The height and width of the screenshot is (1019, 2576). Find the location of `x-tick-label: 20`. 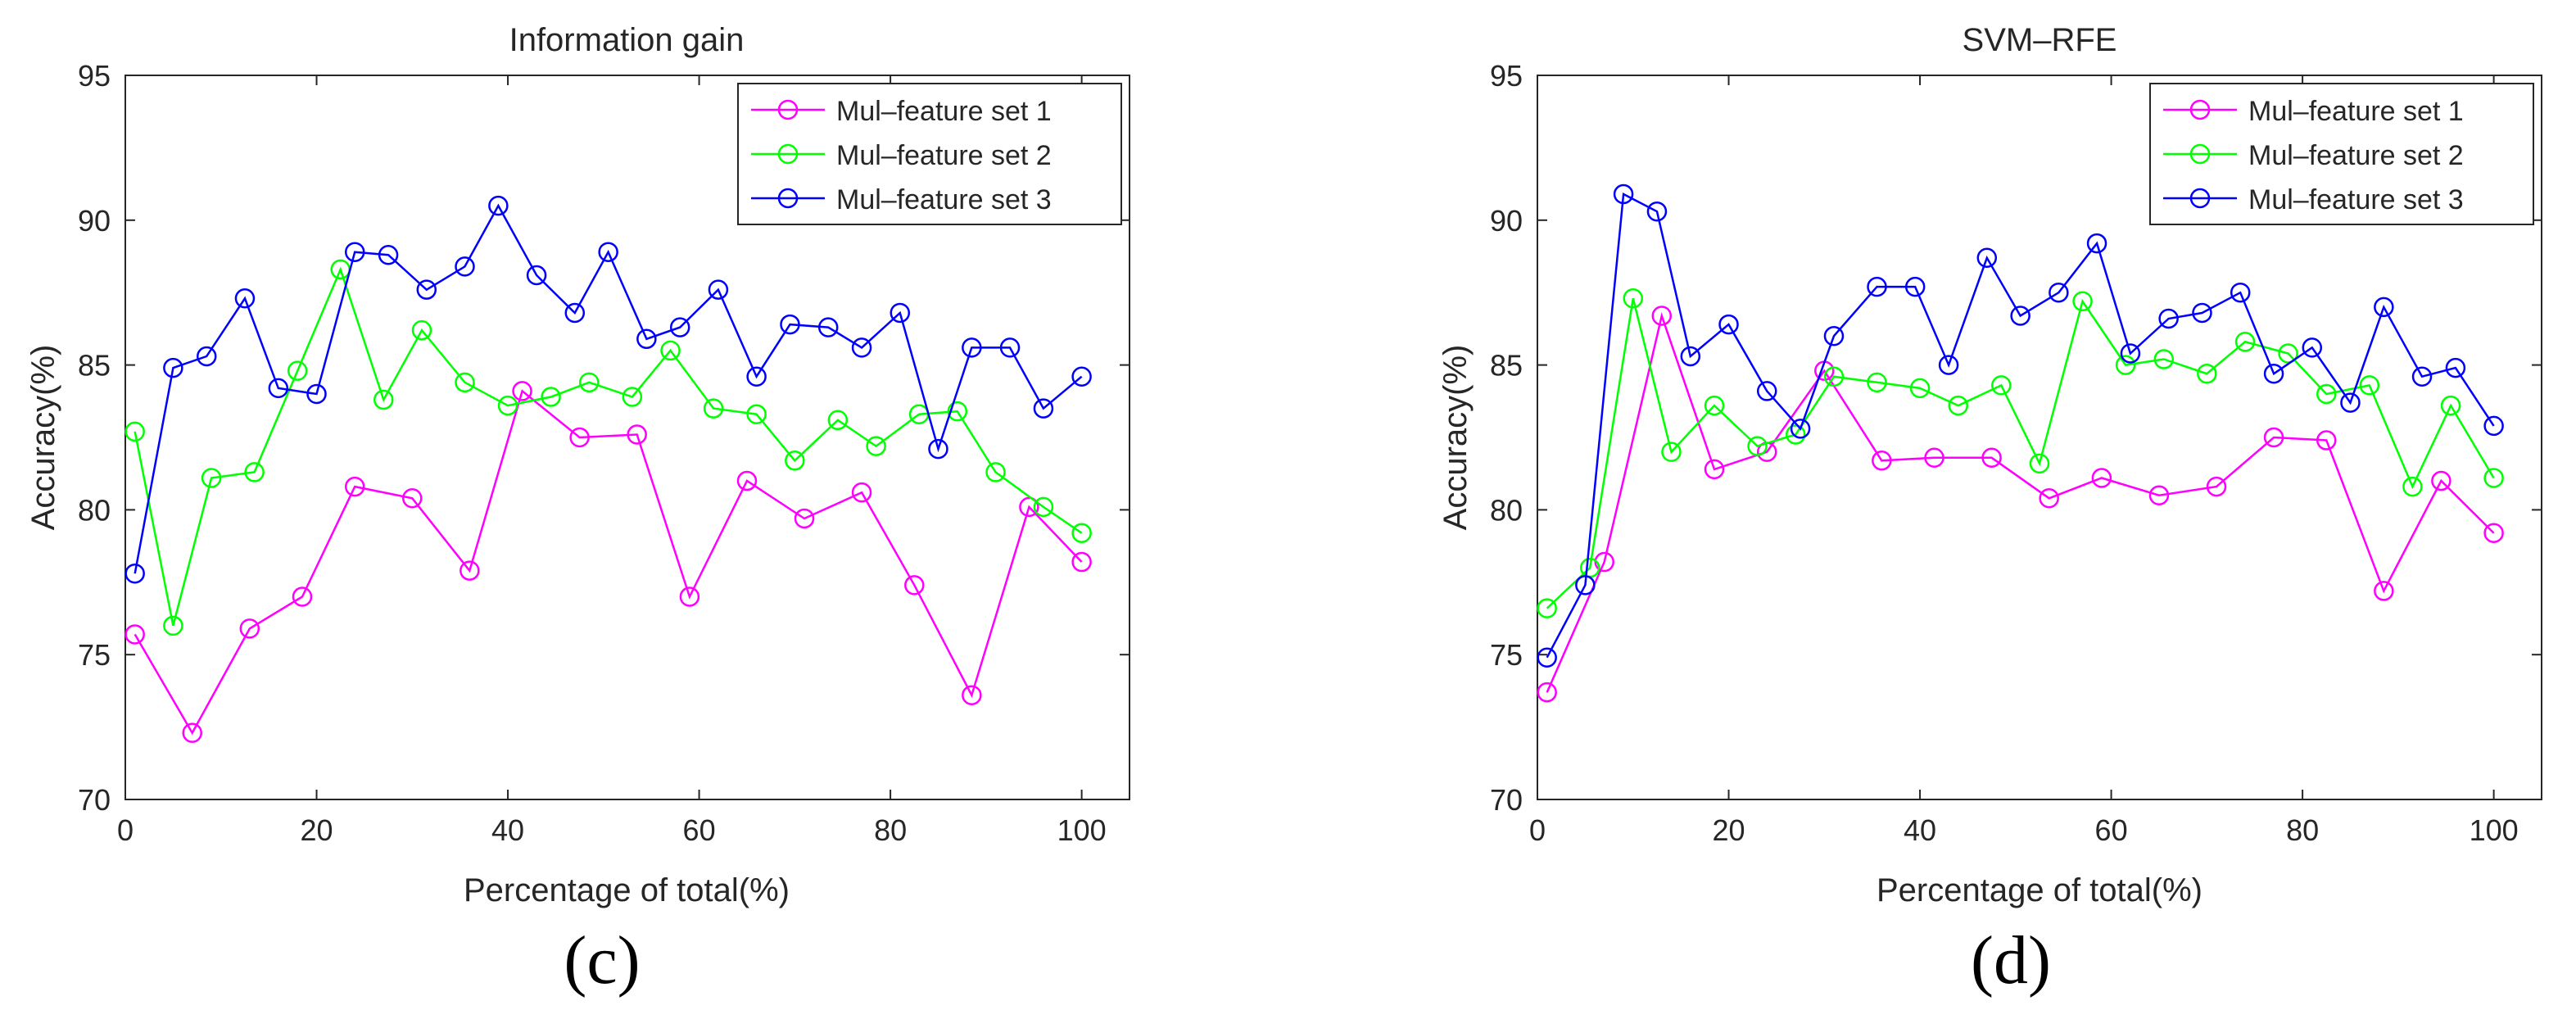

x-tick-label: 20 is located at coordinates (317, 830).